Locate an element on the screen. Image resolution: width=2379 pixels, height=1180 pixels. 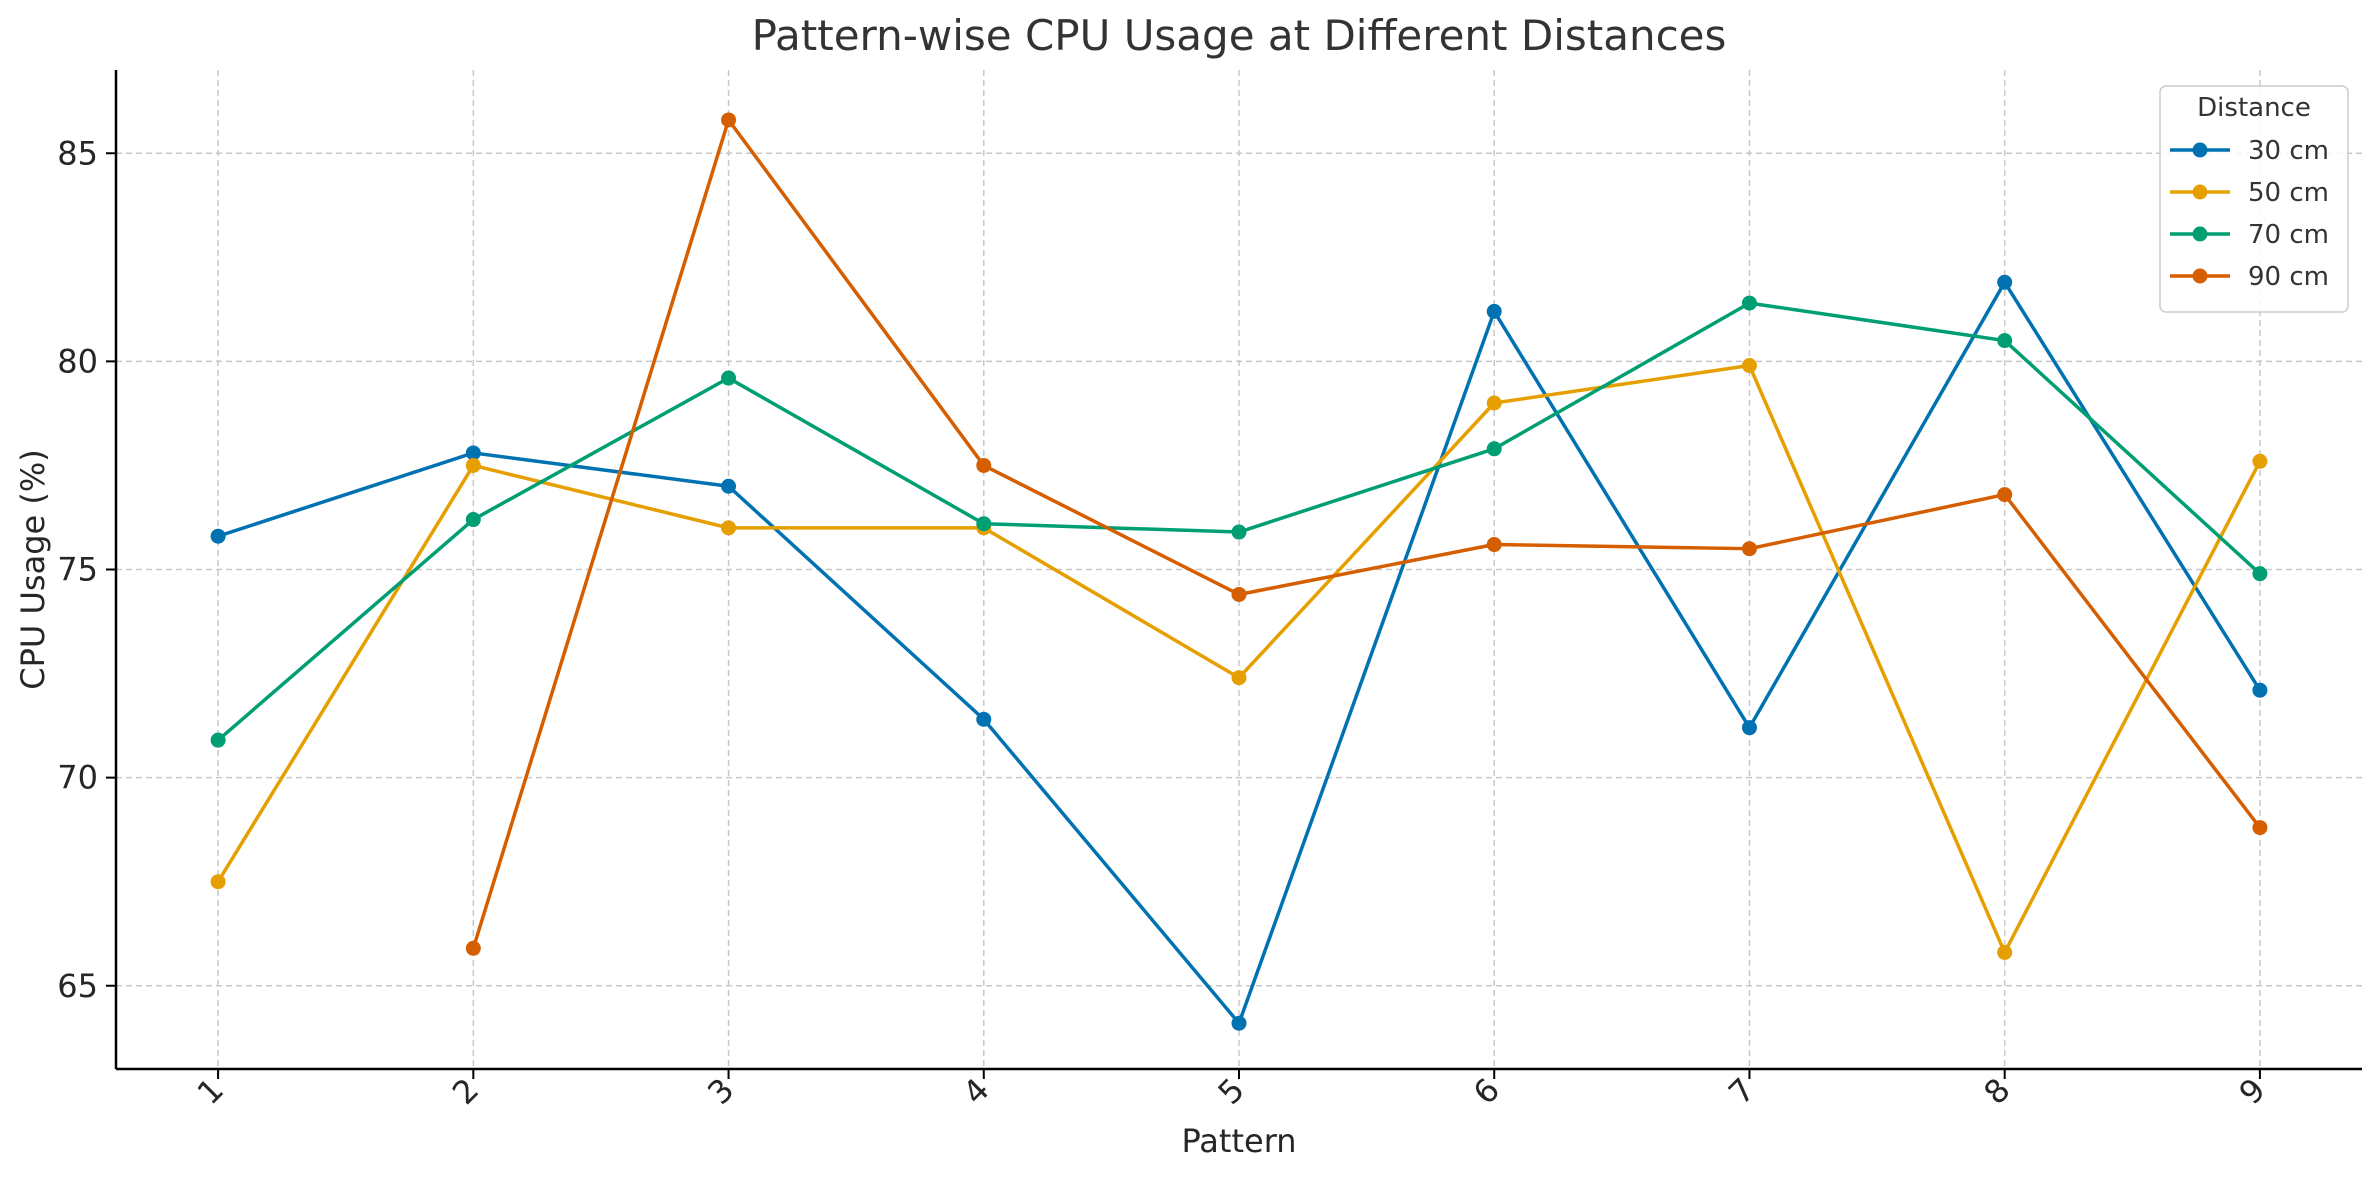
x-tick-label: 1 is located at coordinates (210, 1091).